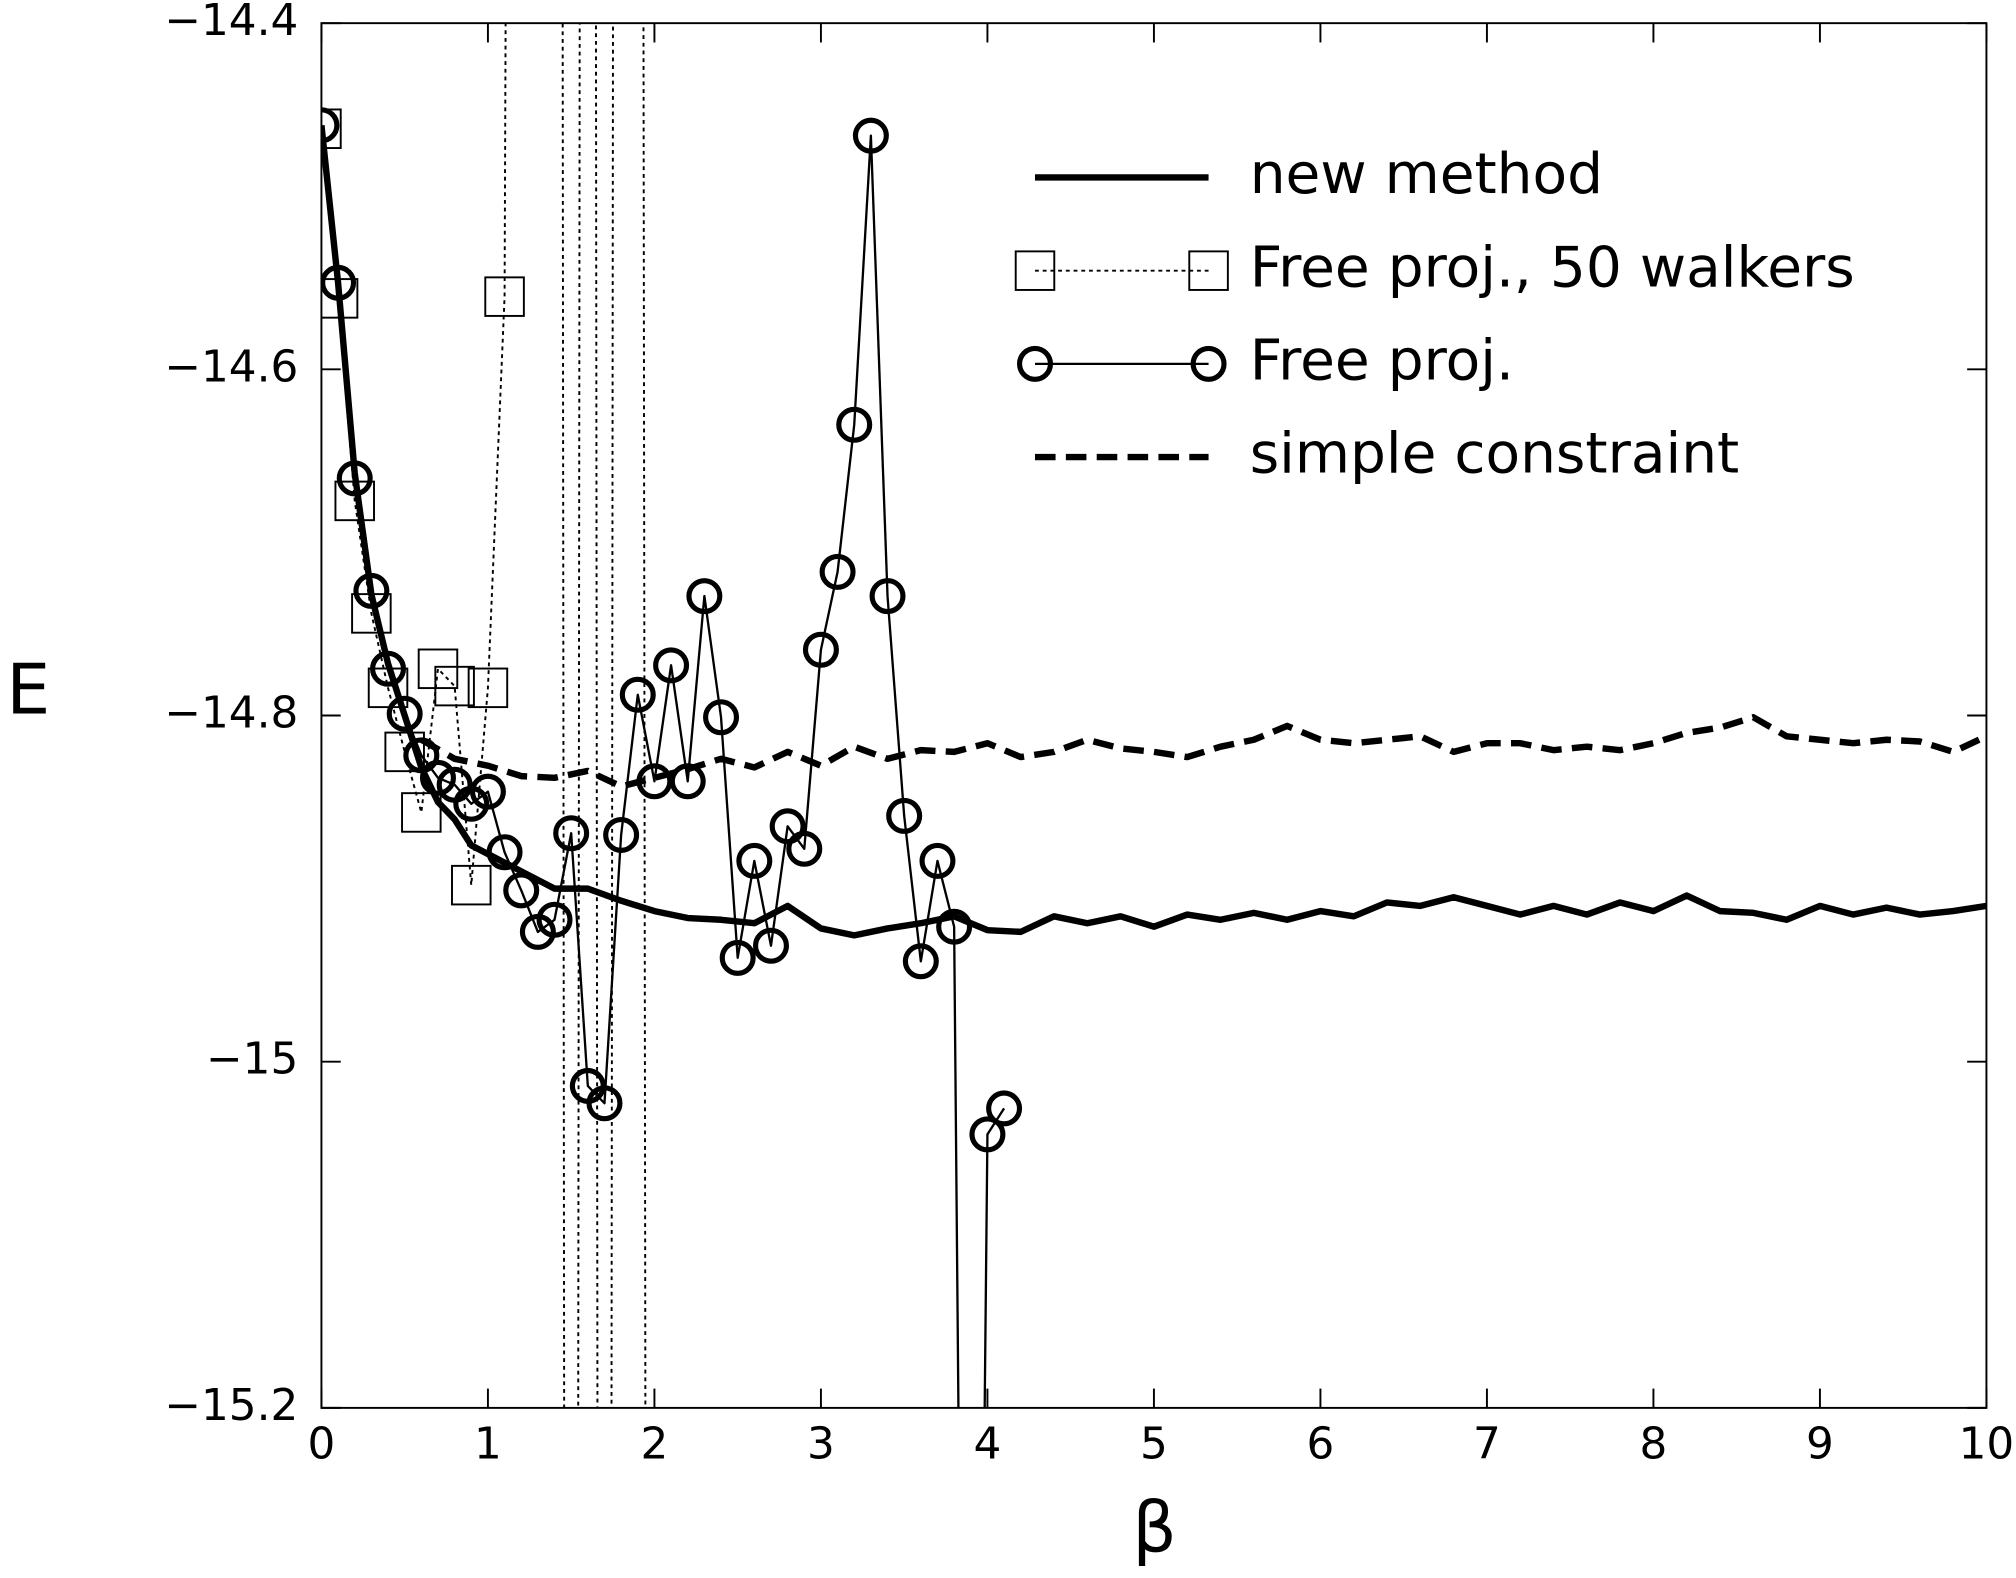 The height and width of the screenshot is (1578, 2016). Describe the element at coordinates (1495, 454) in the screenshot. I see `legend-label: simple constraint` at that location.